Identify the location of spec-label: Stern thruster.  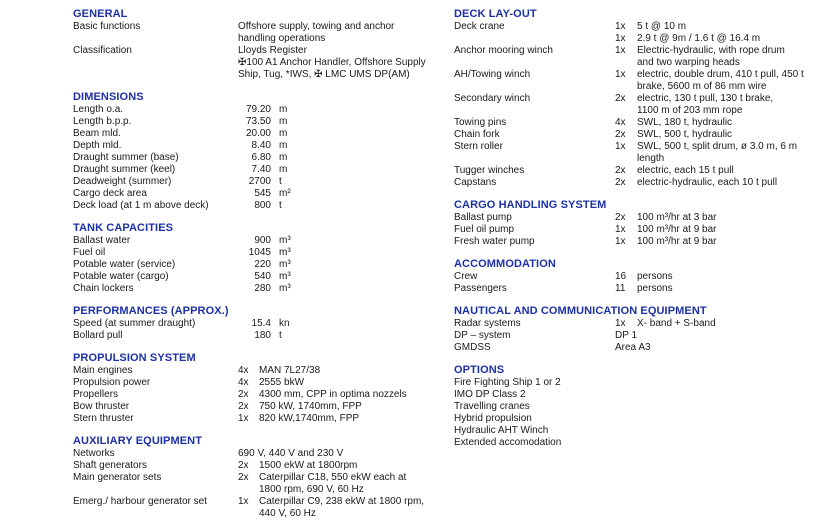
(103, 418).